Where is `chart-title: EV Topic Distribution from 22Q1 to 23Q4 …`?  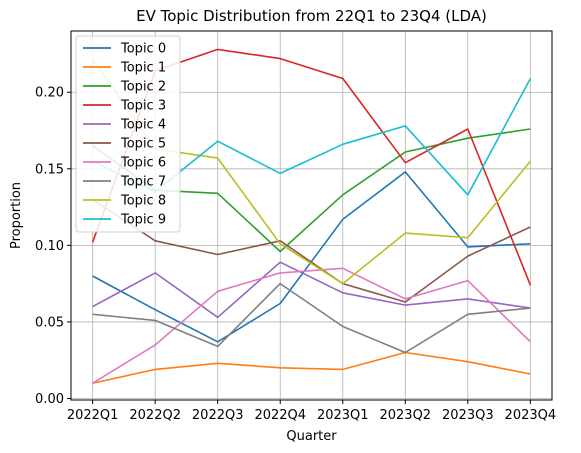 chart-title: EV Topic Distribution from 22Q1 to 23Q4 … is located at coordinates (311, 16).